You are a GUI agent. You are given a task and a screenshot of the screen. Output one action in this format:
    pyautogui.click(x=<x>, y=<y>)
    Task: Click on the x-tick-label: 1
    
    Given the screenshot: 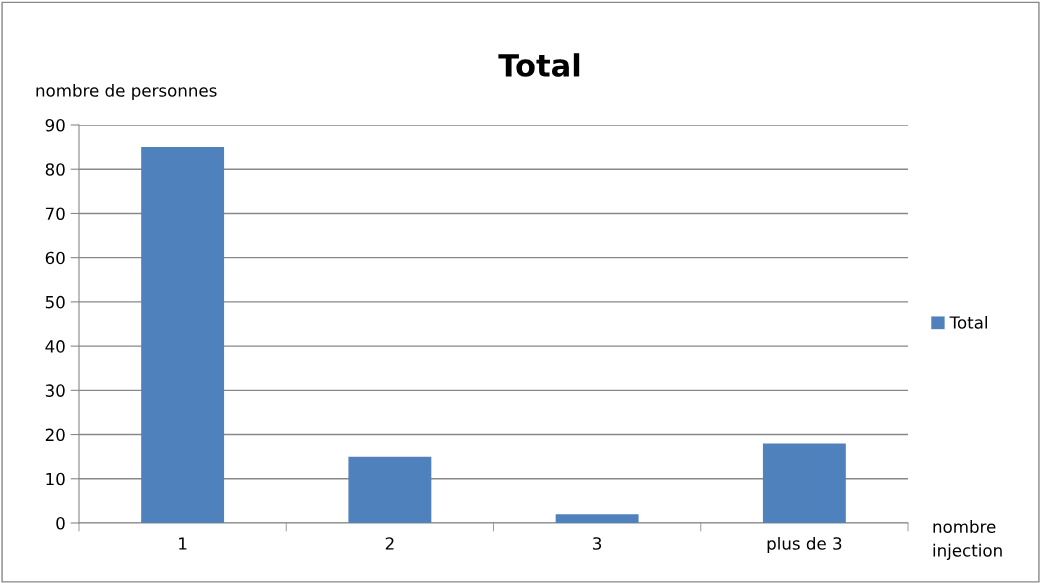 What is the action you would take?
    pyautogui.click(x=183, y=543)
    